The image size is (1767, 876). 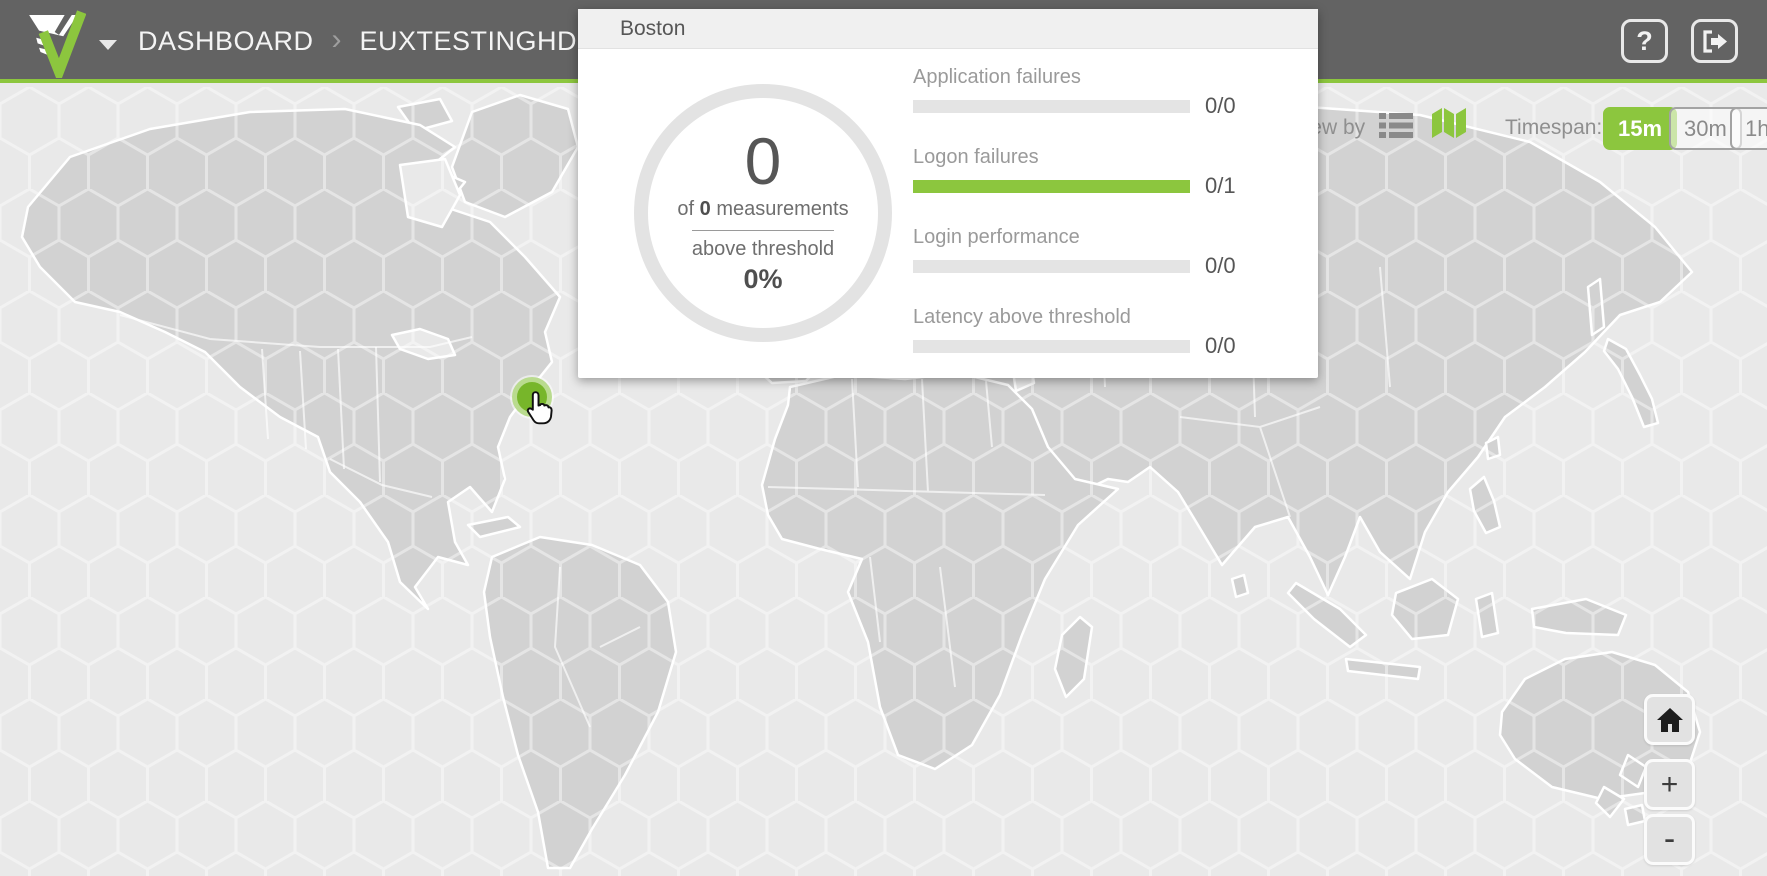 What do you see at coordinates (763, 160) in the screenshot?
I see `gauge-value: 0` at bounding box center [763, 160].